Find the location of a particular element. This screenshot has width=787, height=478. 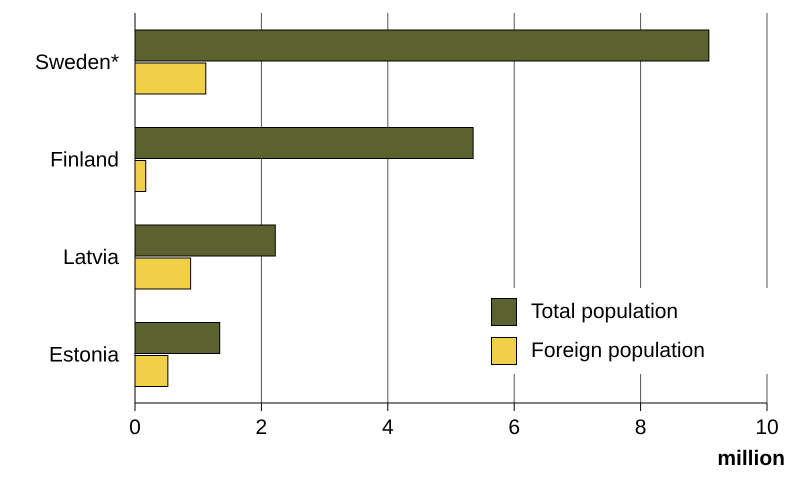

x-tick-label: 0 is located at coordinates (135, 427).